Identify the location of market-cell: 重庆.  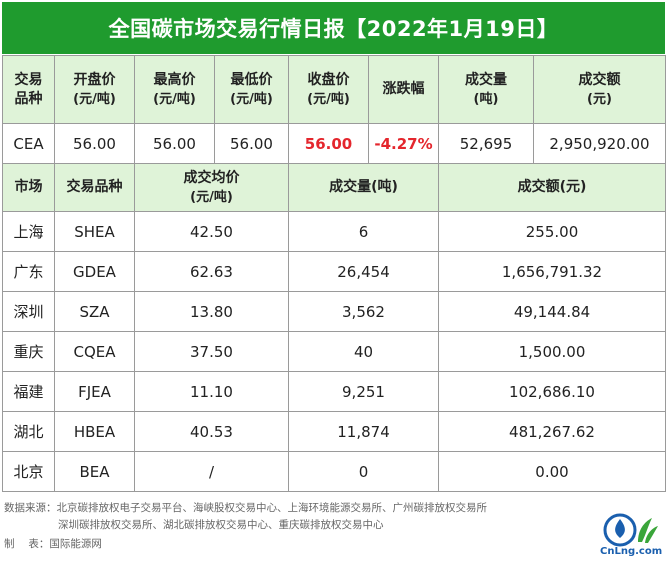
(28, 351).